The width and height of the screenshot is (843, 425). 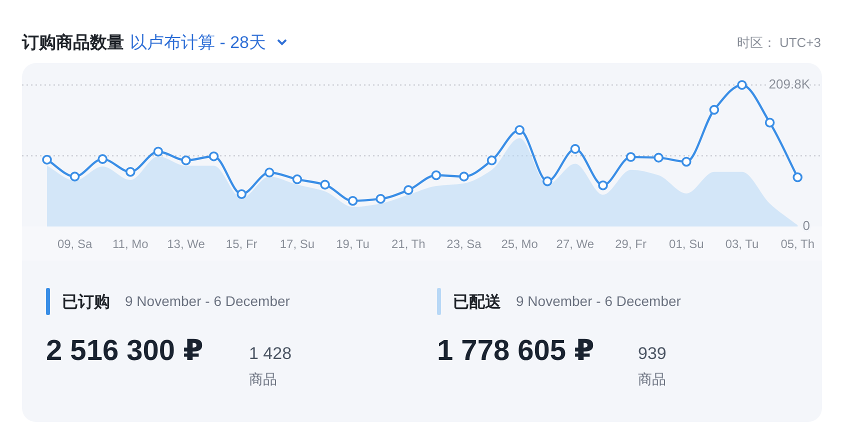 I want to click on x-tick-label: 27, We, so click(x=575, y=244).